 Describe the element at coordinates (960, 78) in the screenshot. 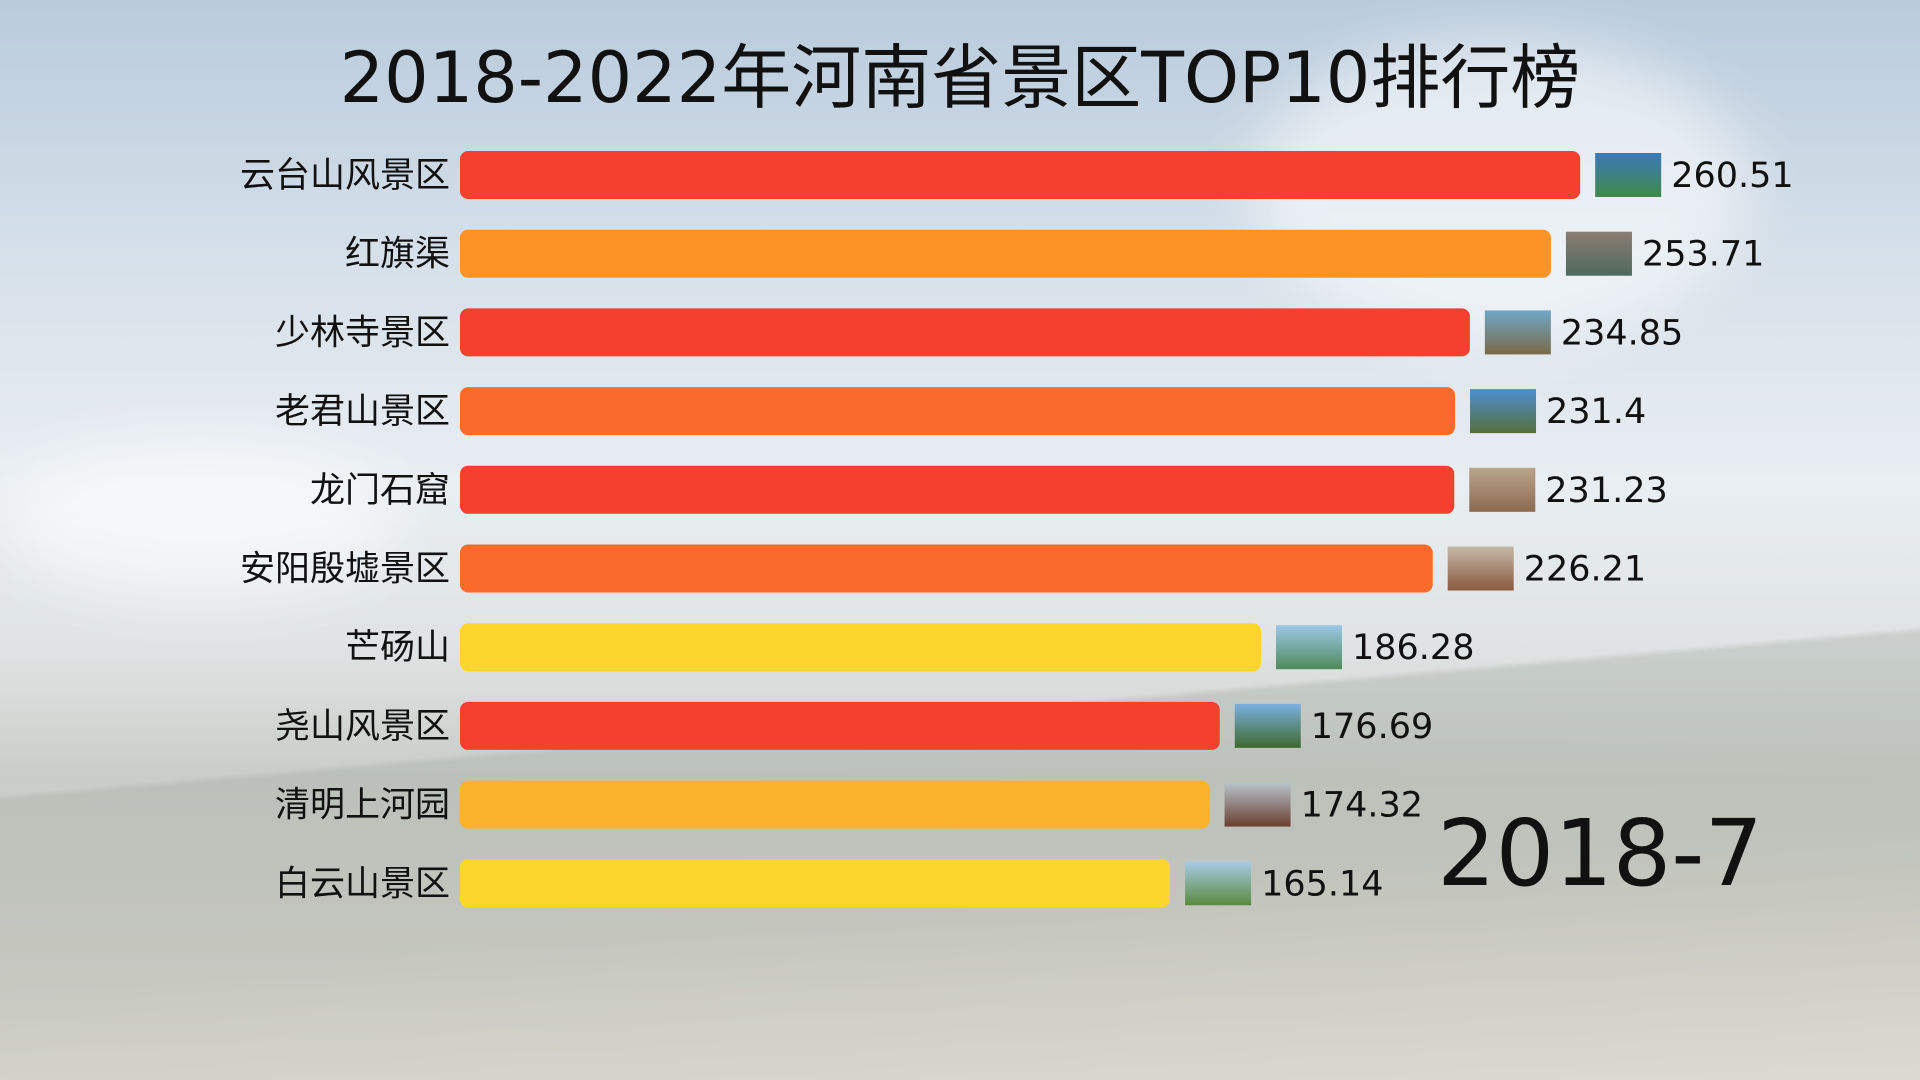

I see `chart-title: 2018-2022年河南省景区TOP10排行榜` at that location.